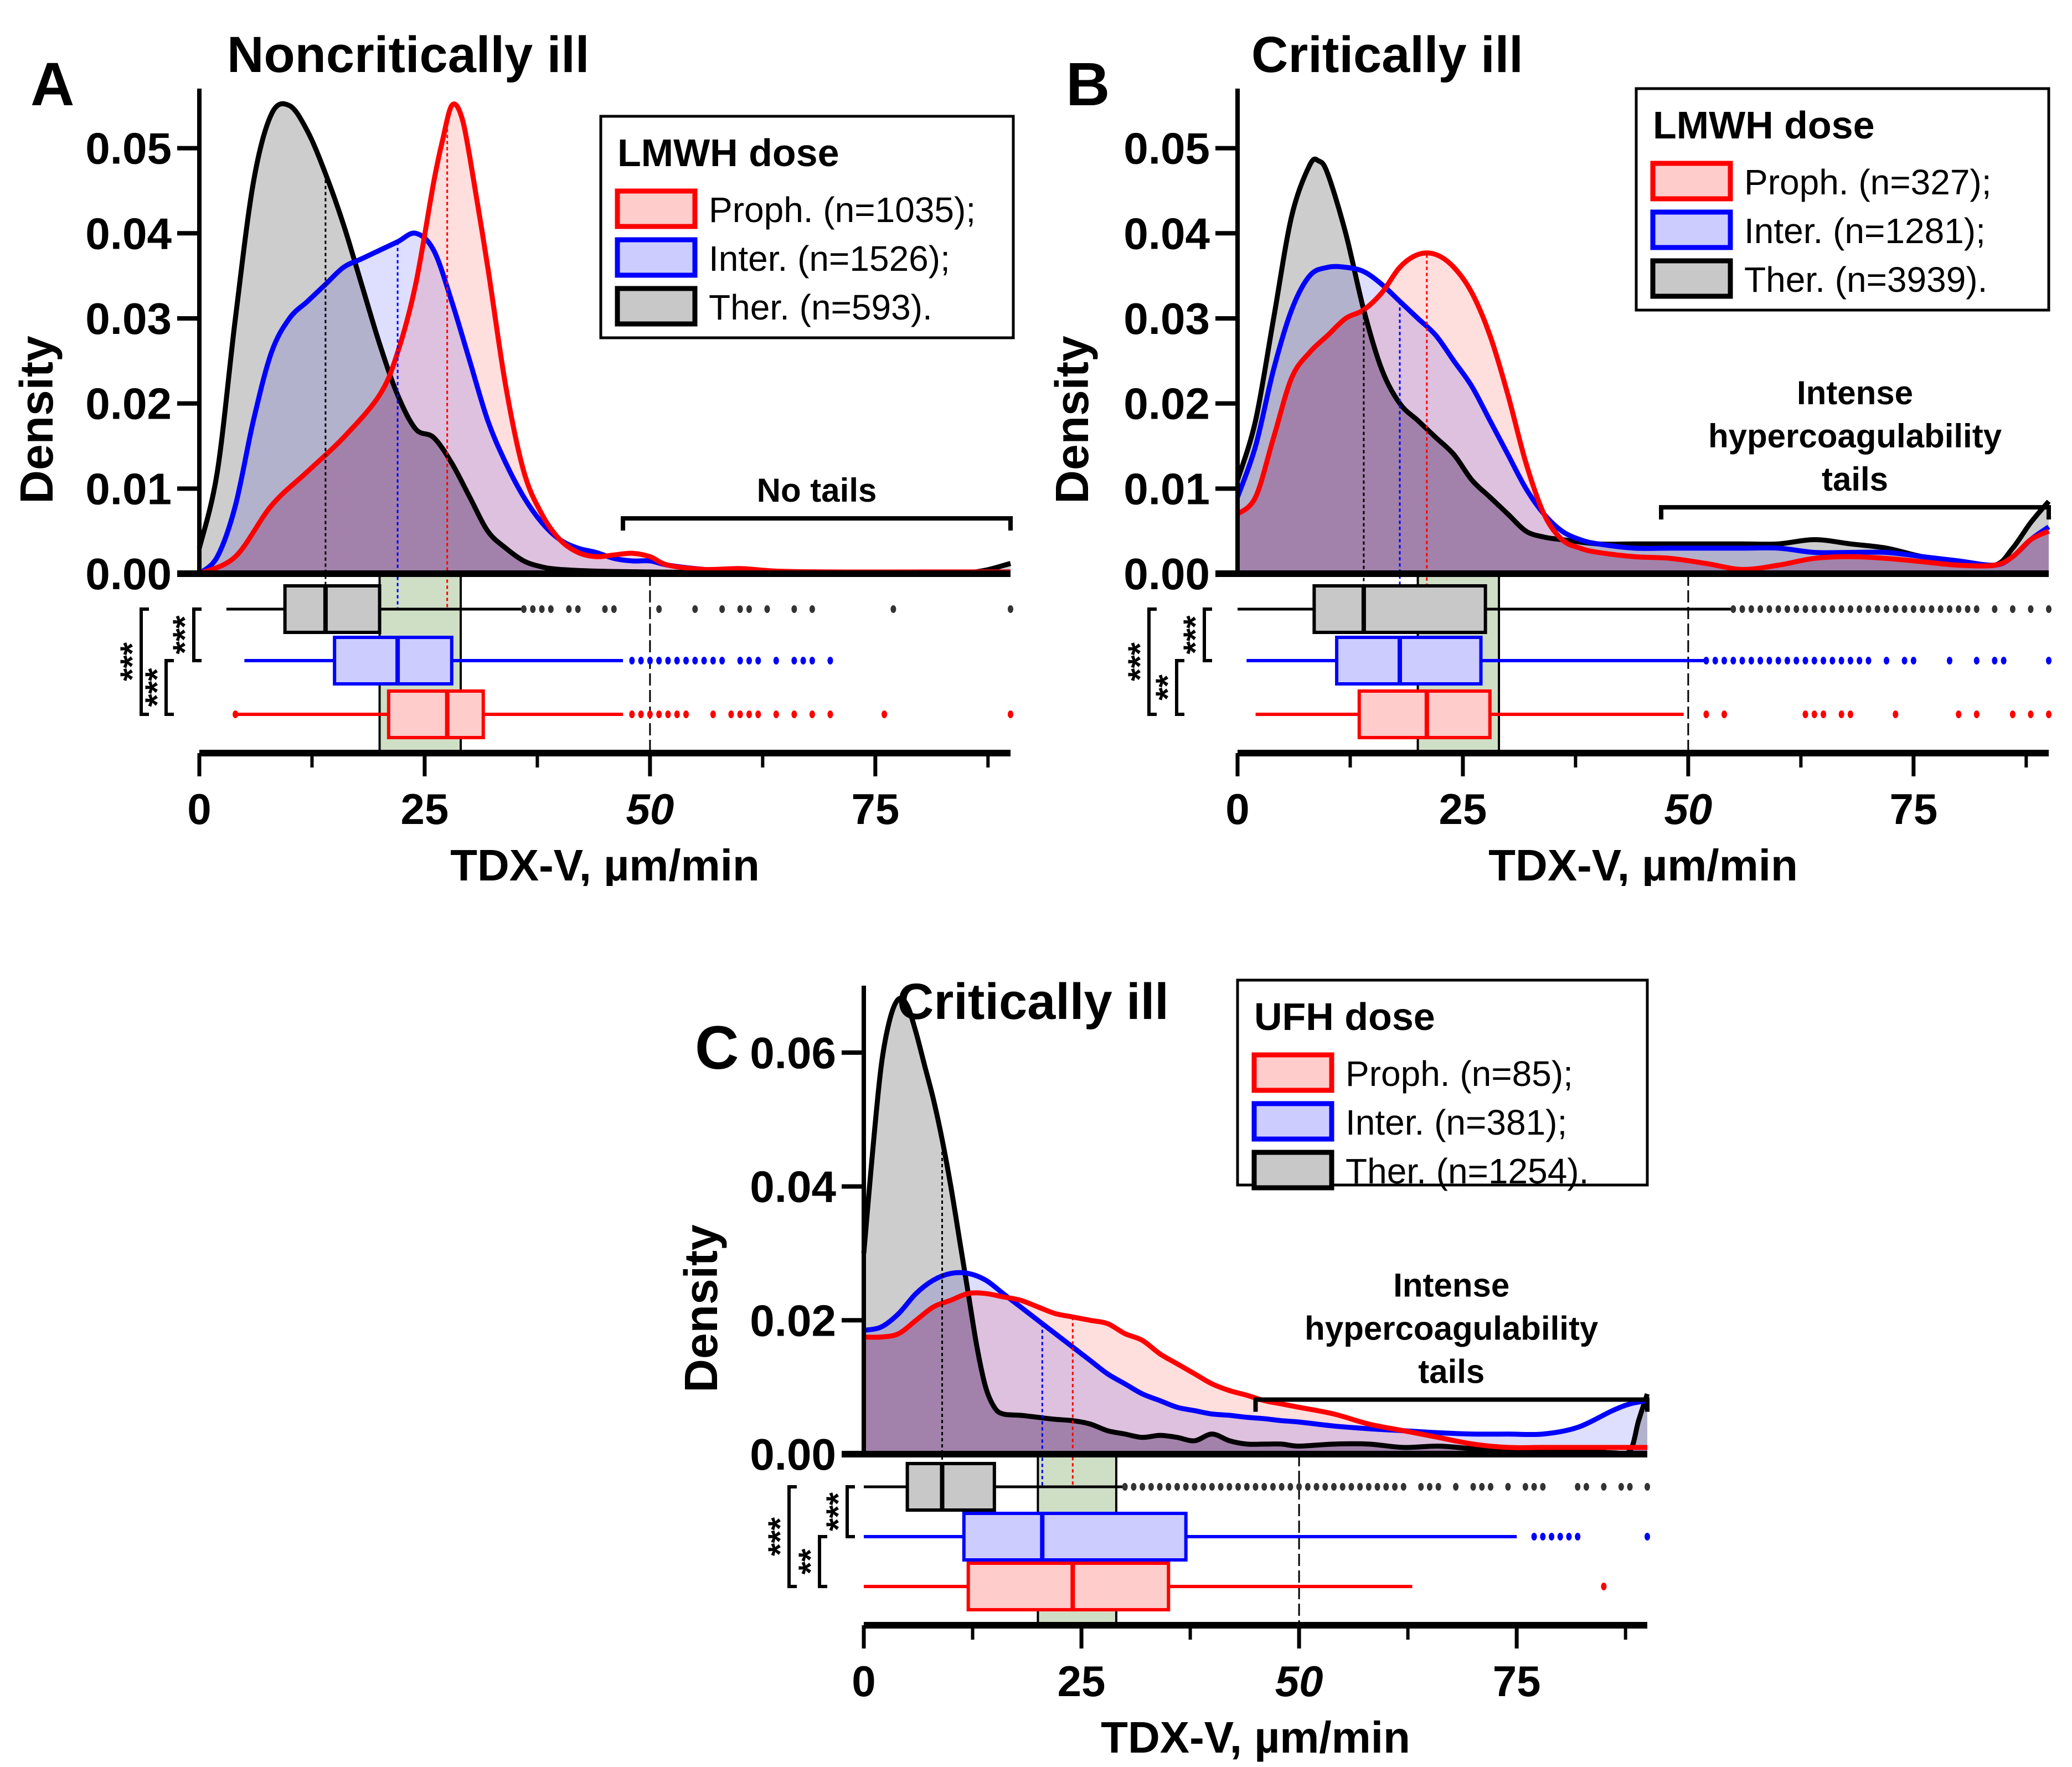 The image size is (2072, 1767). What do you see at coordinates (810, 1561) in the screenshot?
I see `significance-label: **` at bounding box center [810, 1561].